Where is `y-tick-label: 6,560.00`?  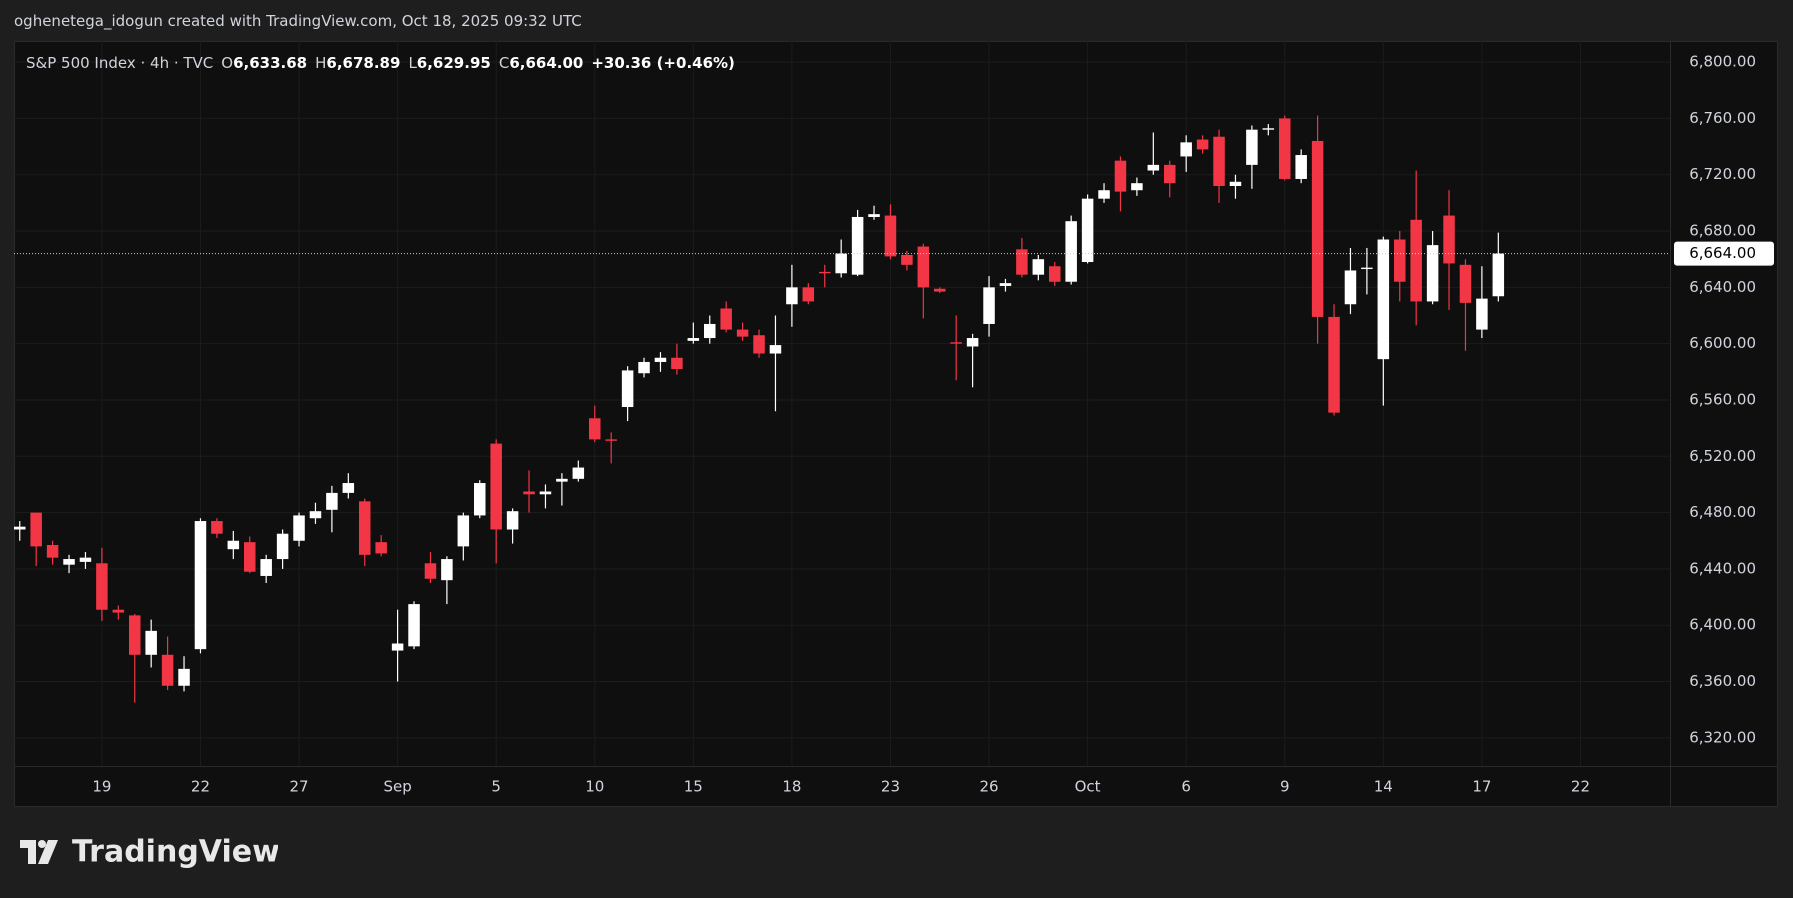 y-tick-label: 6,560.00 is located at coordinates (1722, 399).